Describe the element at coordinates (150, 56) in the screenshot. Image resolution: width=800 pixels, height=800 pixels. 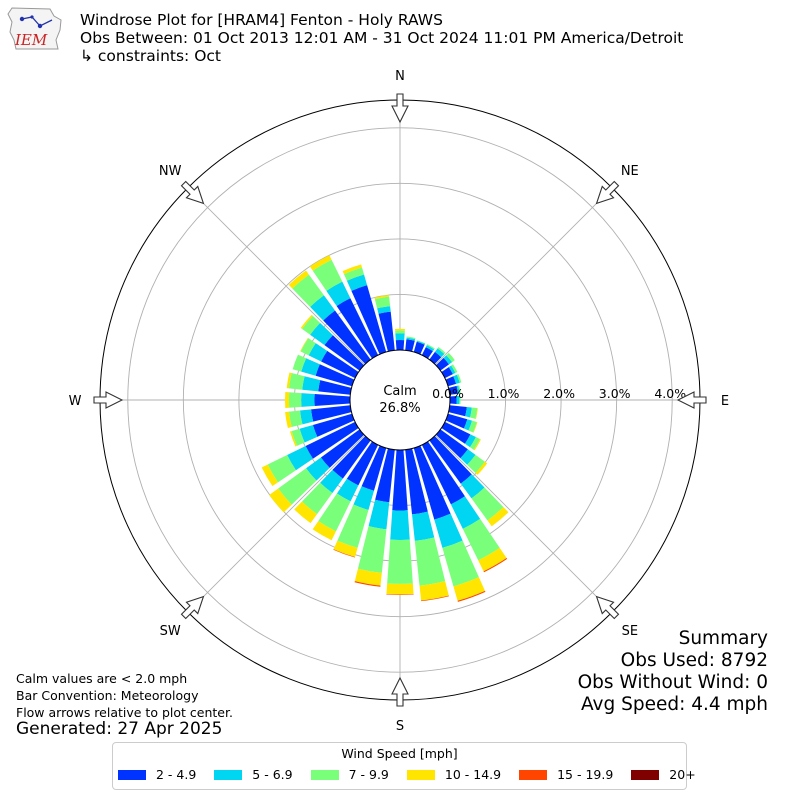
I see `constraints-label: ↳ constraints: Oct` at that location.